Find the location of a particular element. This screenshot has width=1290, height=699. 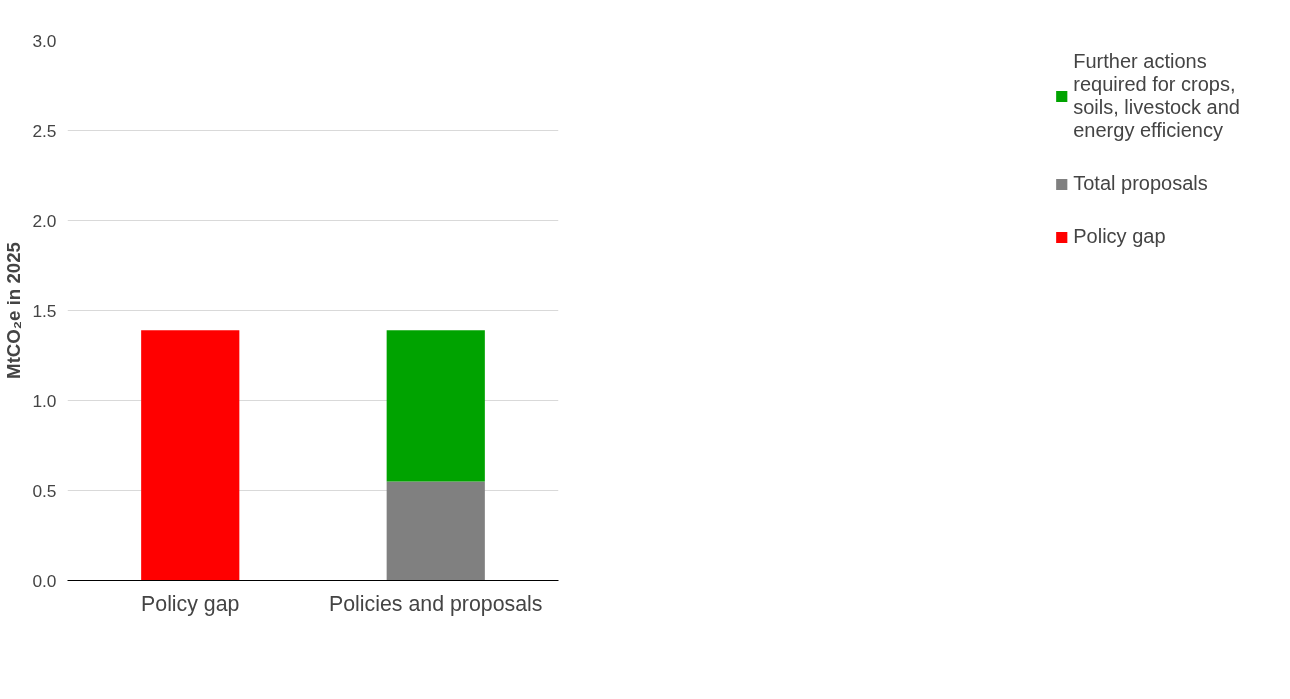

x-tick-label: Policies and proposals is located at coordinates (436, 603).